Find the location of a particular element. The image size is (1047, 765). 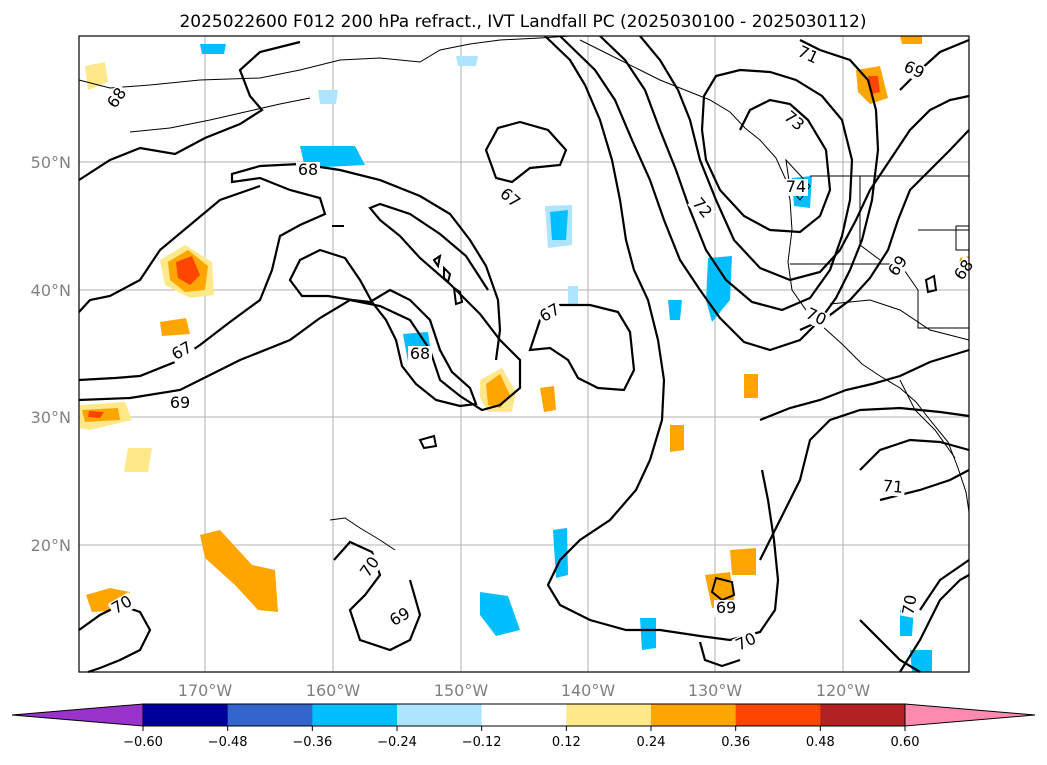

colorbar-tick-label: 0.60 is located at coordinates (905, 742).